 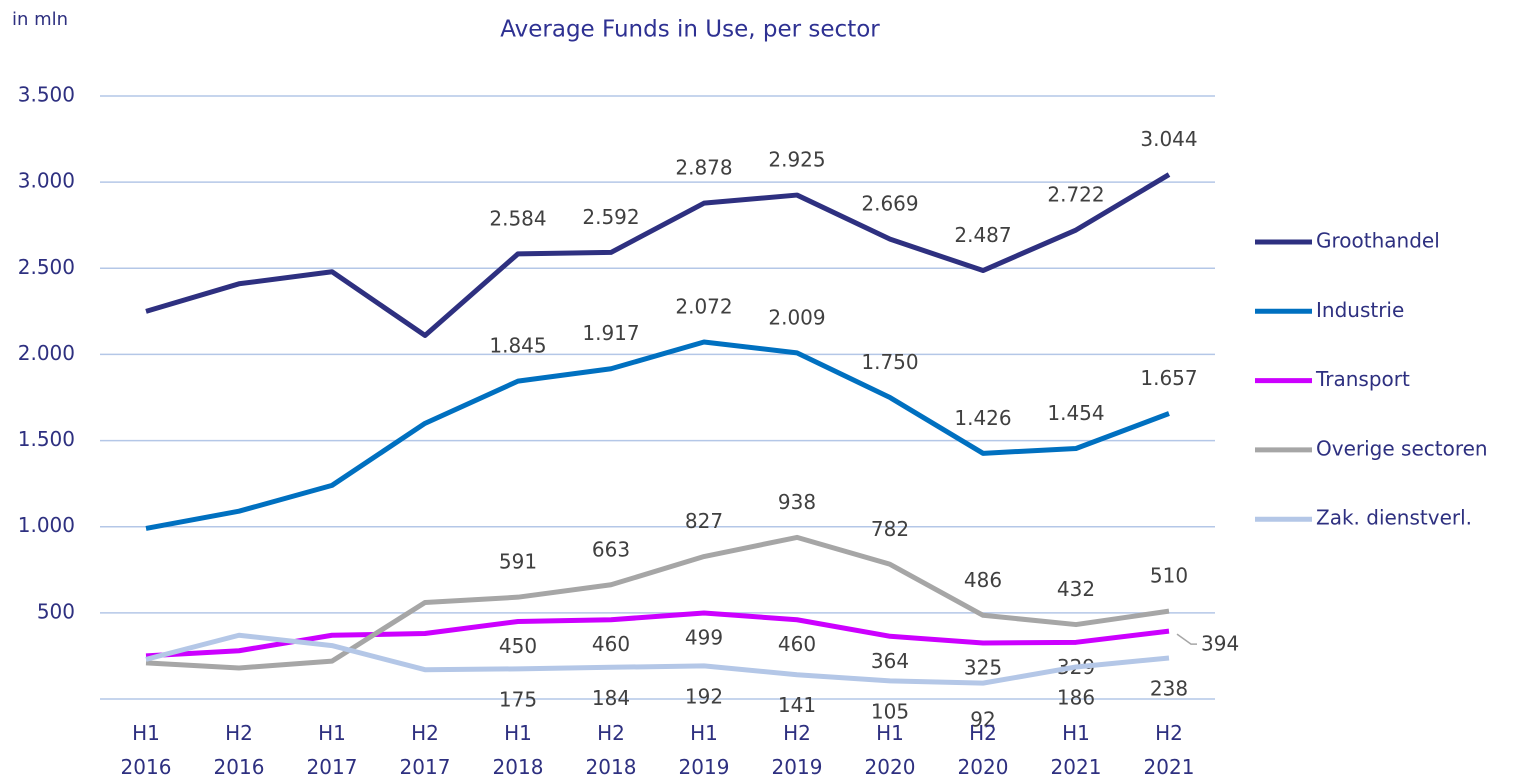 I want to click on x-tick-label: H1 2018, so click(x=518, y=750).